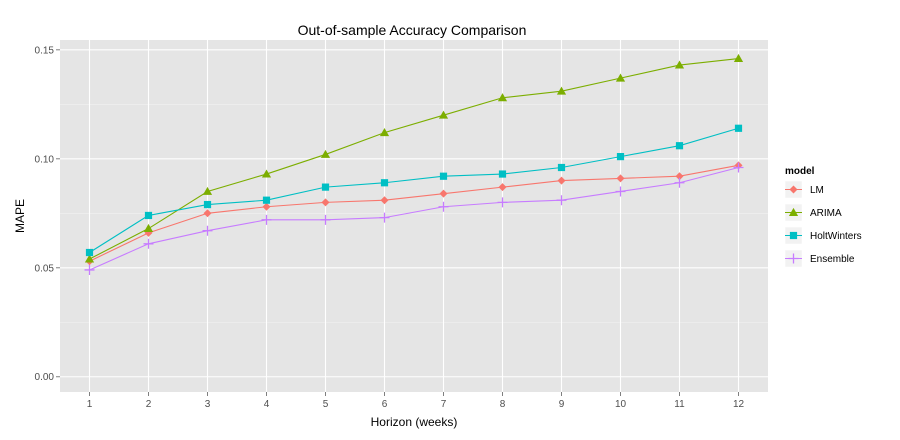  Describe the element at coordinates (47, 214) in the screenshot. I see `y-axis: 0.00 0.05 0.10 0.15` at that location.